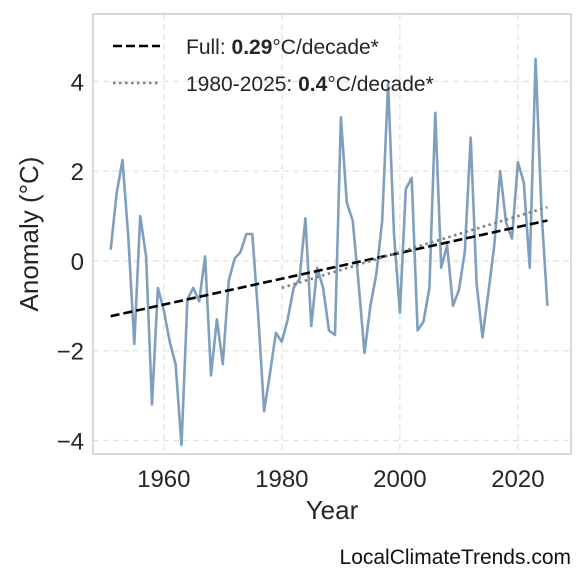 This screenshot has width=585, height=580. I want to click on y-tick-label: 4, so click(77, 82).